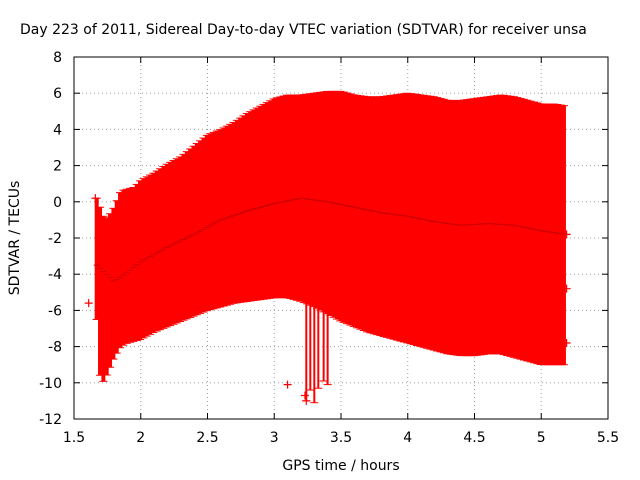 The height and width of the screenshot is (480, 640). What do you see at coordinates (15, 238) in the screenshot?
I see `y-axis-label: SDTVAR / TECUs` at bounding box center [15, 238].